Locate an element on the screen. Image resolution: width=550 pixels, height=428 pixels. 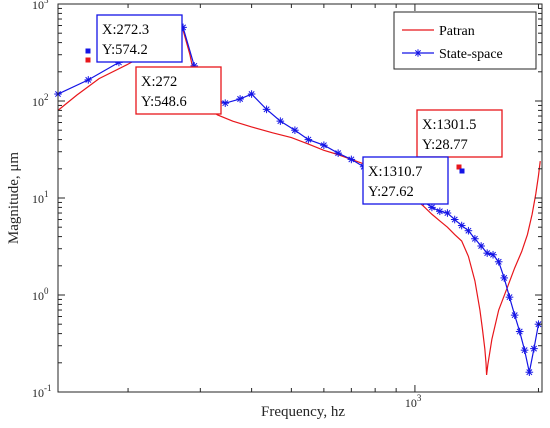
legend-label: Patran is located at coordinates (457, 31).